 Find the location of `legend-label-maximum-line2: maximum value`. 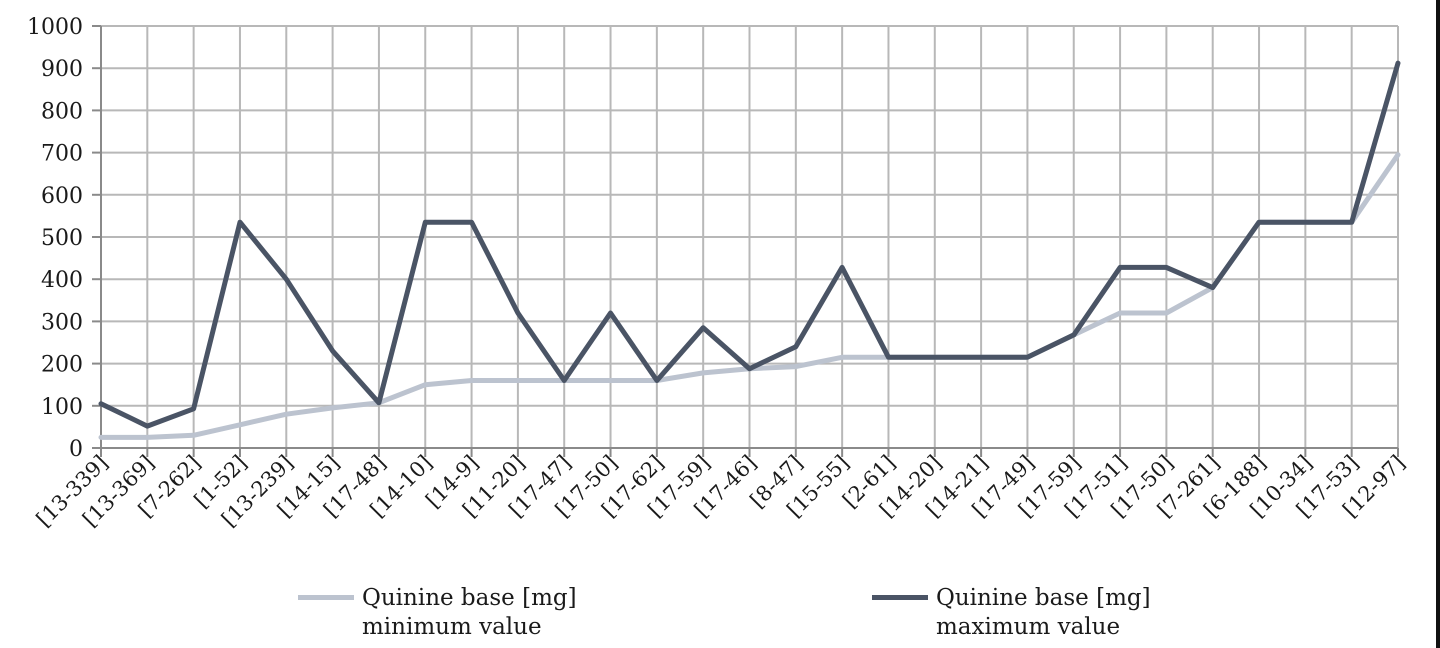

legend-label-maximum-line2: maximum value is located at coordinates (1028, 627).